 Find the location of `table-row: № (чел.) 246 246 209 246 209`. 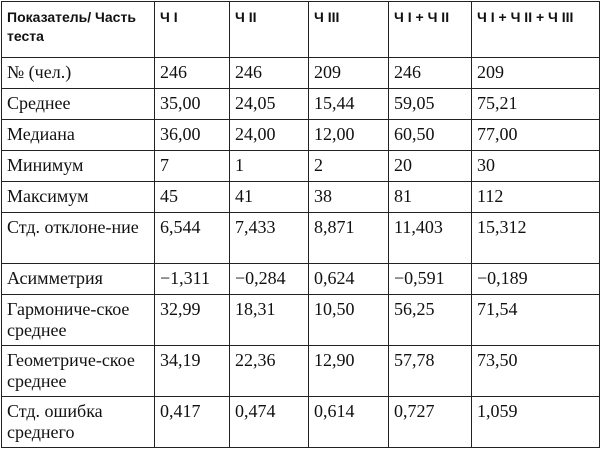

table-row: № (чел.) 246 246 209 246 209 is located at coordinates (300, 73).